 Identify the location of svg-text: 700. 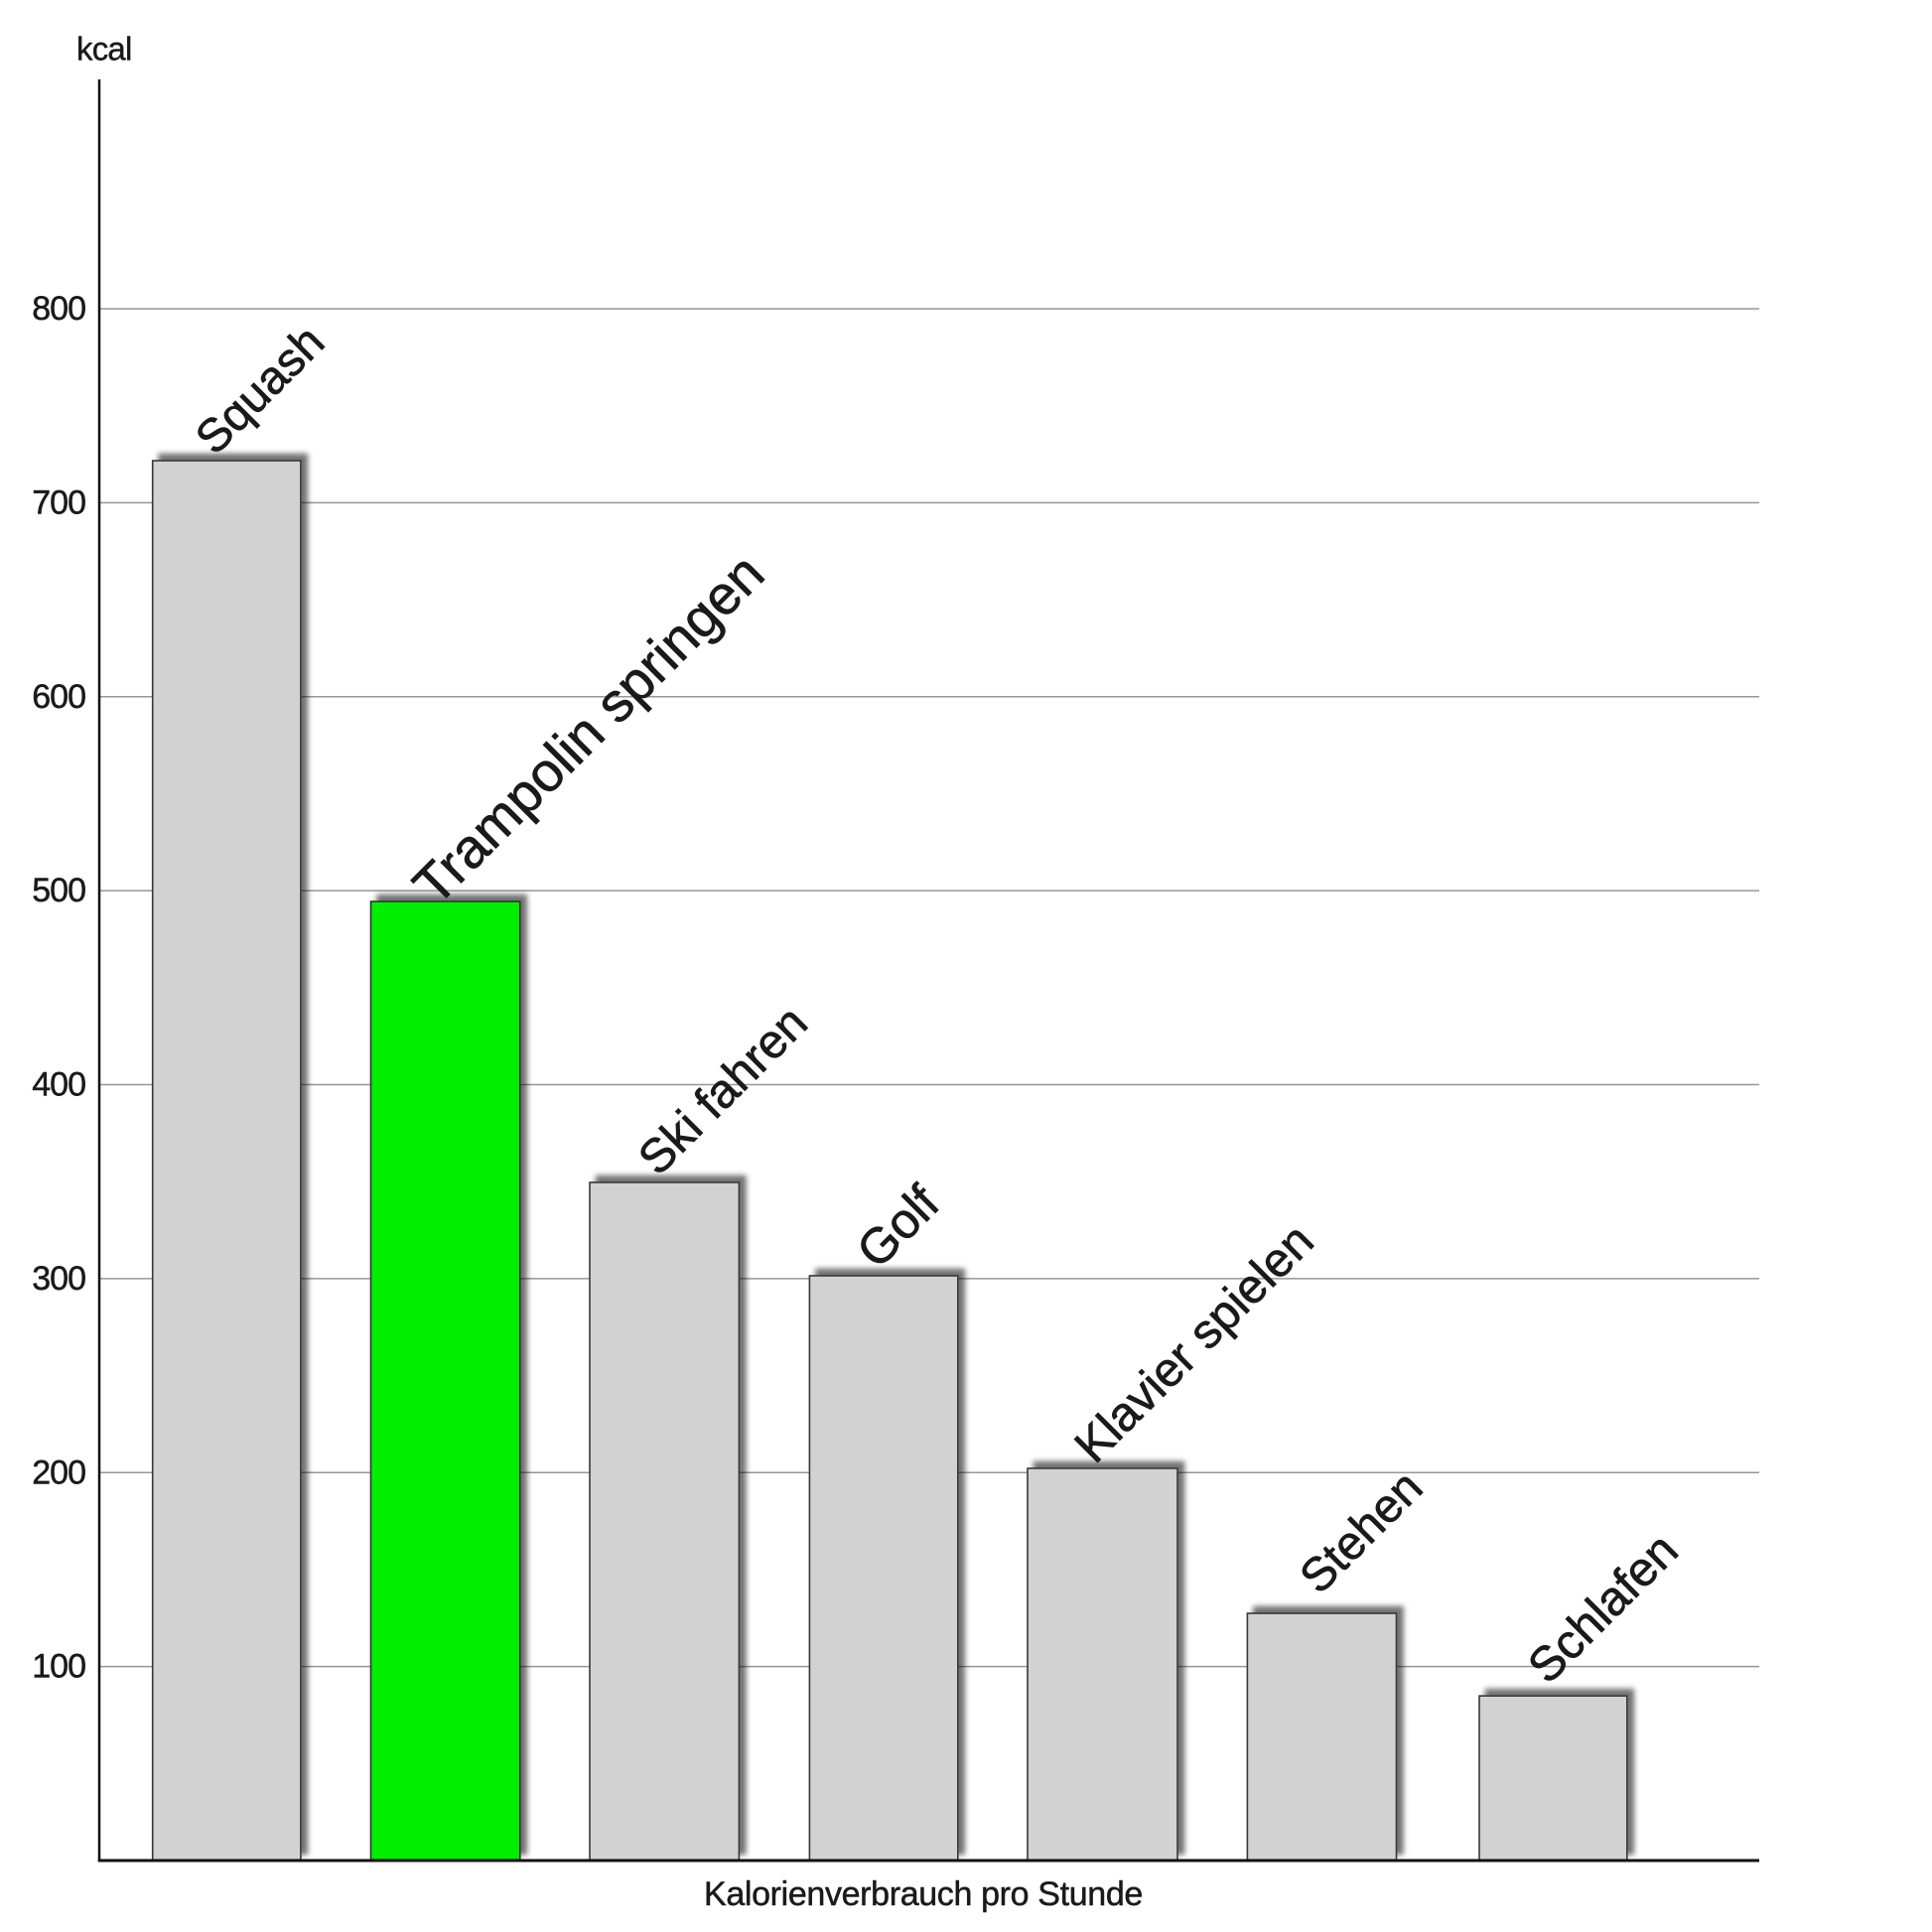
(59, 502).